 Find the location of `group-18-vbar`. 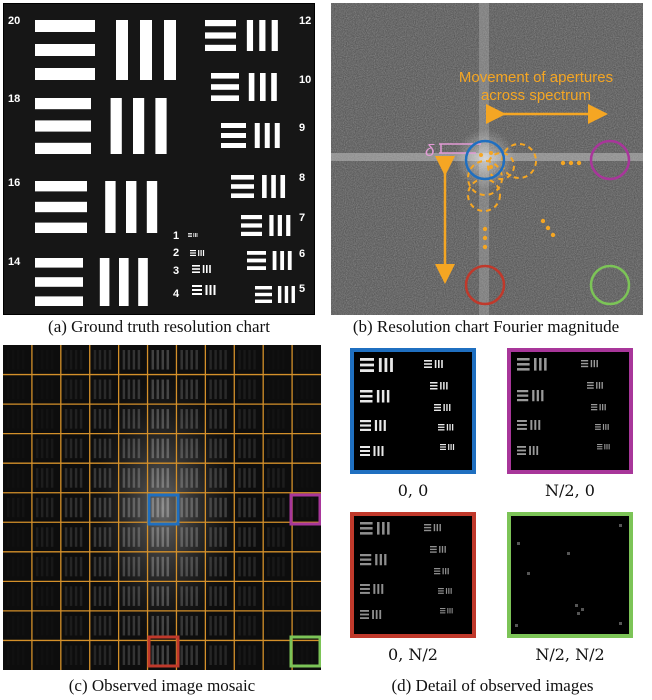

group-18-vbar is located at coordinates (139, 126).